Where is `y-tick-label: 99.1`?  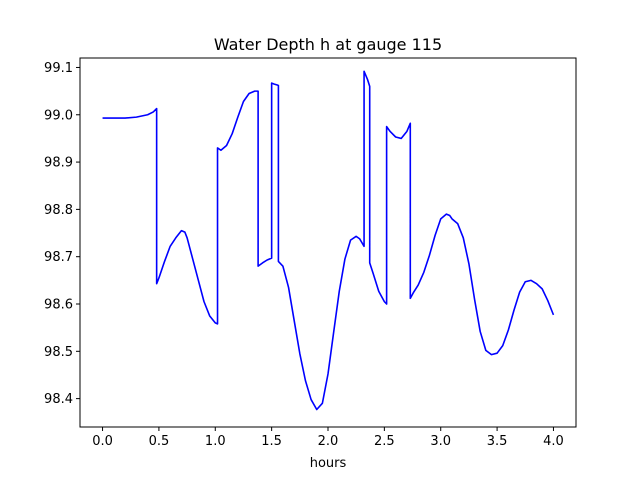 y-tick-label: 99.1 is located at coordinates (58, 68).